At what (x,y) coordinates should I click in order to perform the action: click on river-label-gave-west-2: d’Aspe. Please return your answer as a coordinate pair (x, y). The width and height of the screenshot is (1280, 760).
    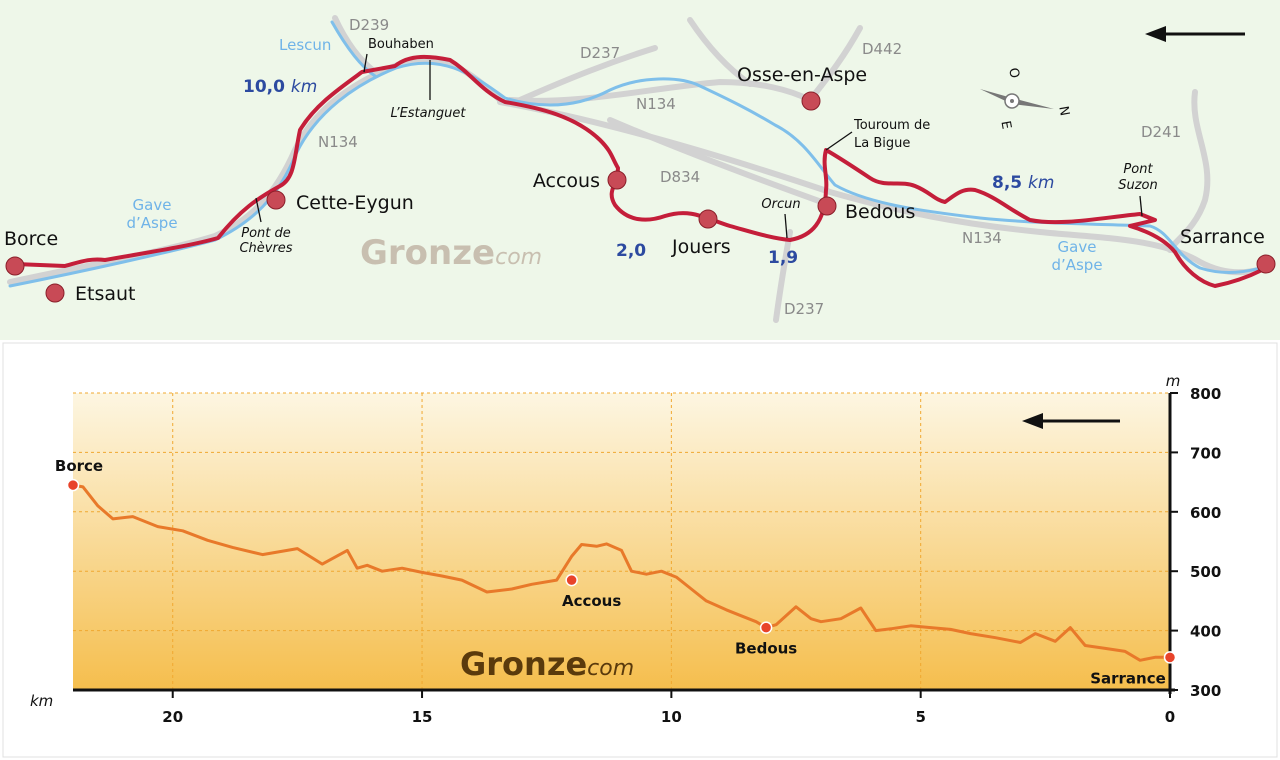
    Looking at the image, I should click on (151, 223).